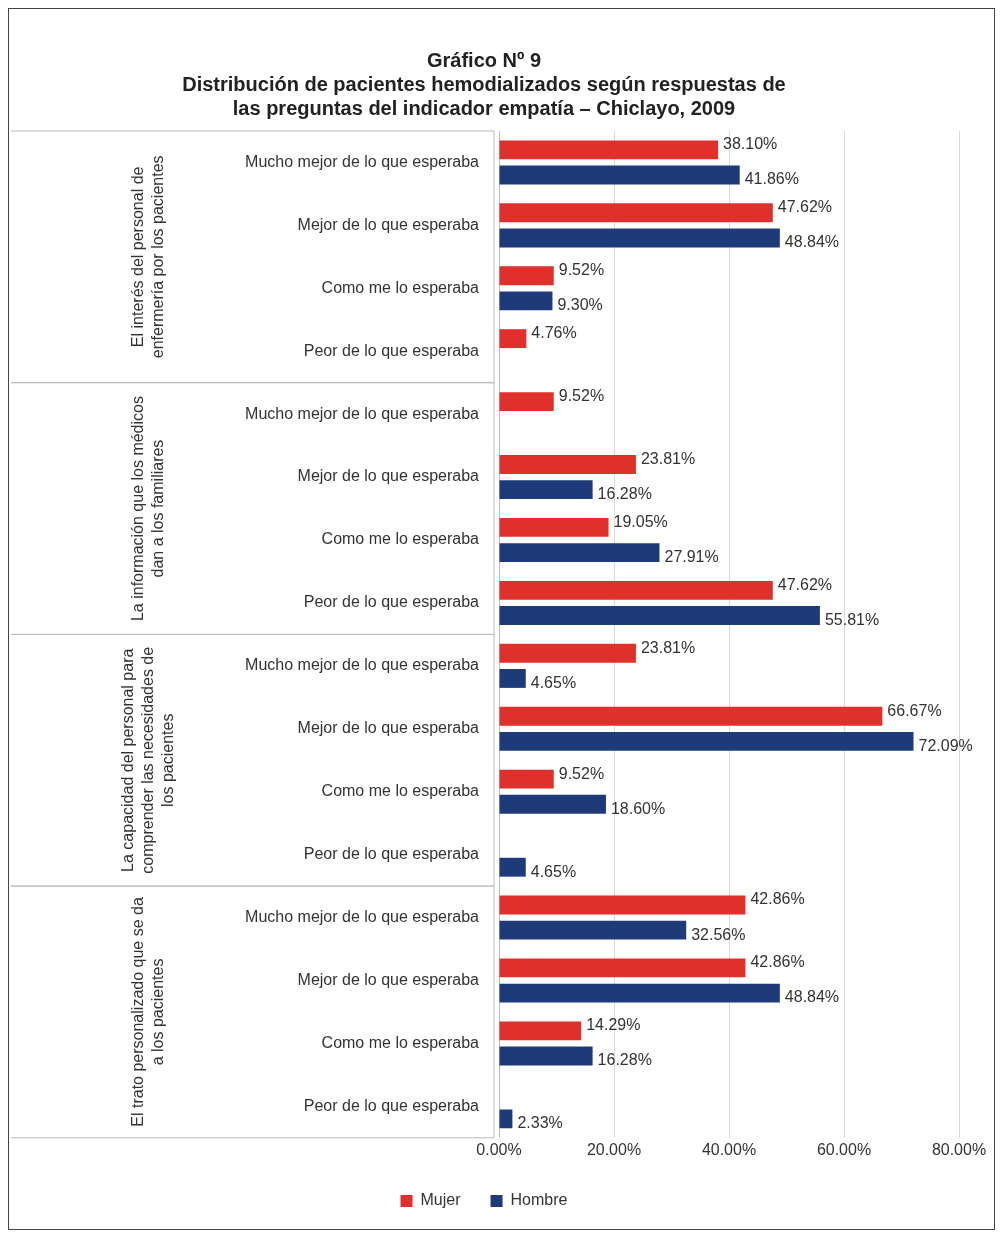 This screenshot has height=1237, width=1003. Describe the element at coordinates (852, 619) in the screenshot. I see `data-label: 55.81%` at that location.